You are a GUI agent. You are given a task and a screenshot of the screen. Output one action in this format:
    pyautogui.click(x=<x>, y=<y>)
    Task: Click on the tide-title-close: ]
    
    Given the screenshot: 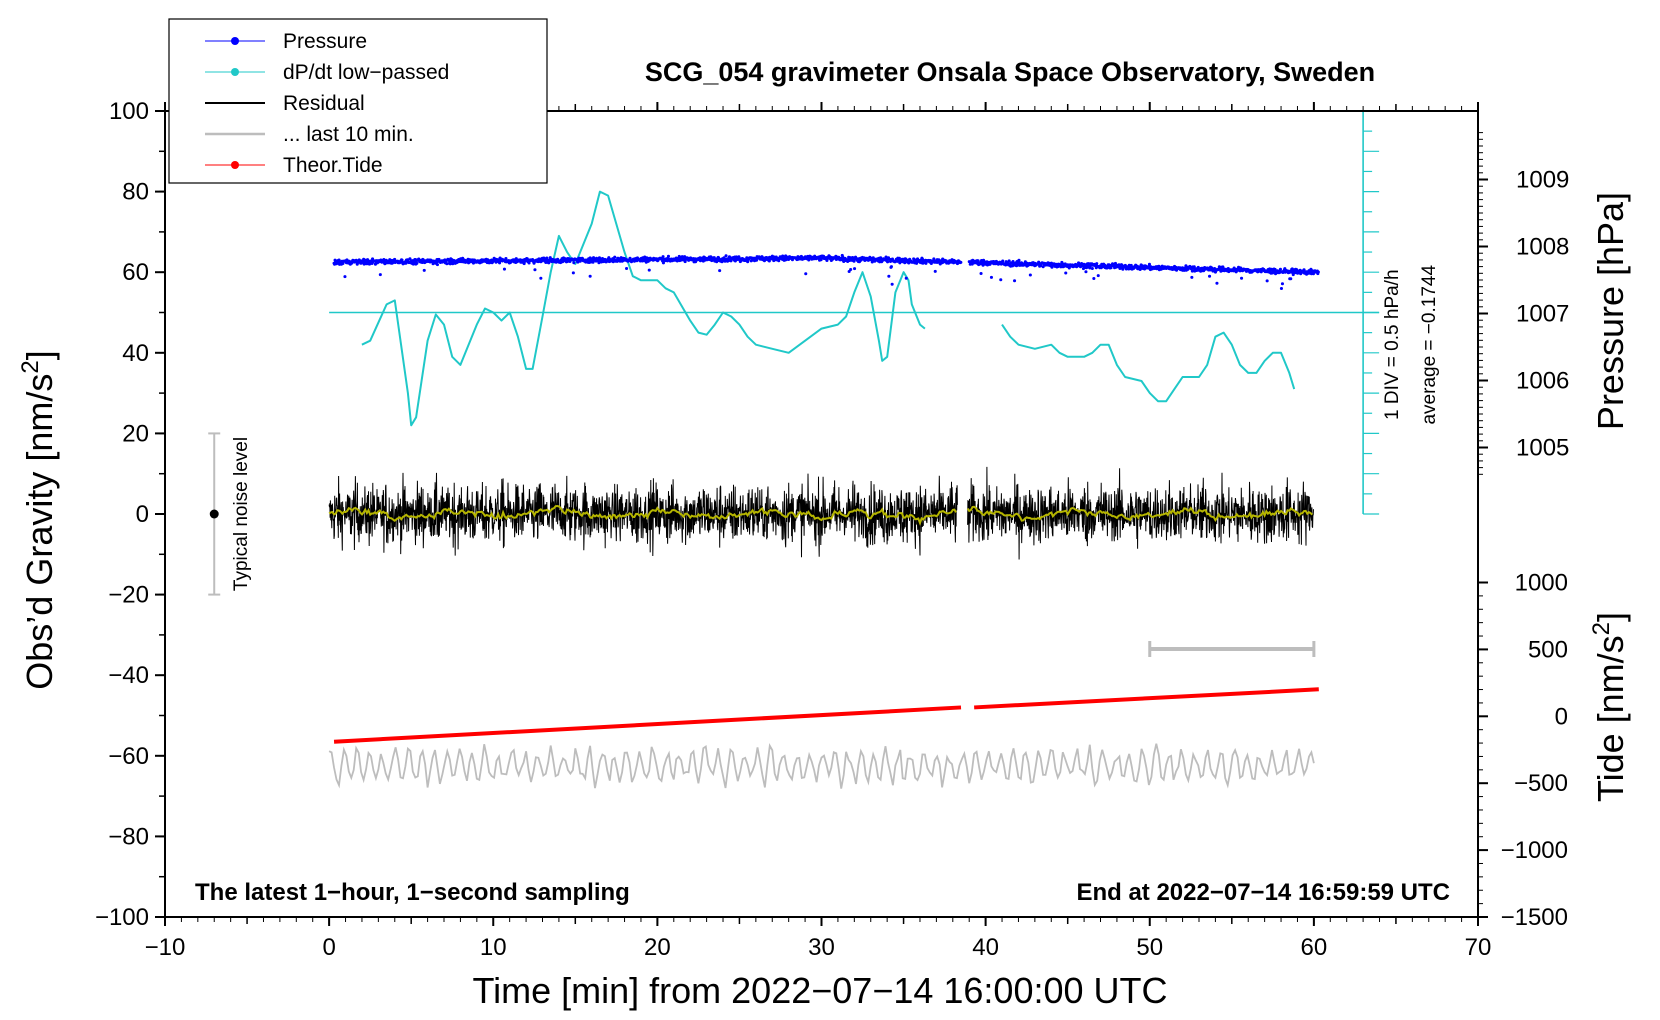 What is the action you would take?
    pyautogui.click(x=1610, y=617)
    